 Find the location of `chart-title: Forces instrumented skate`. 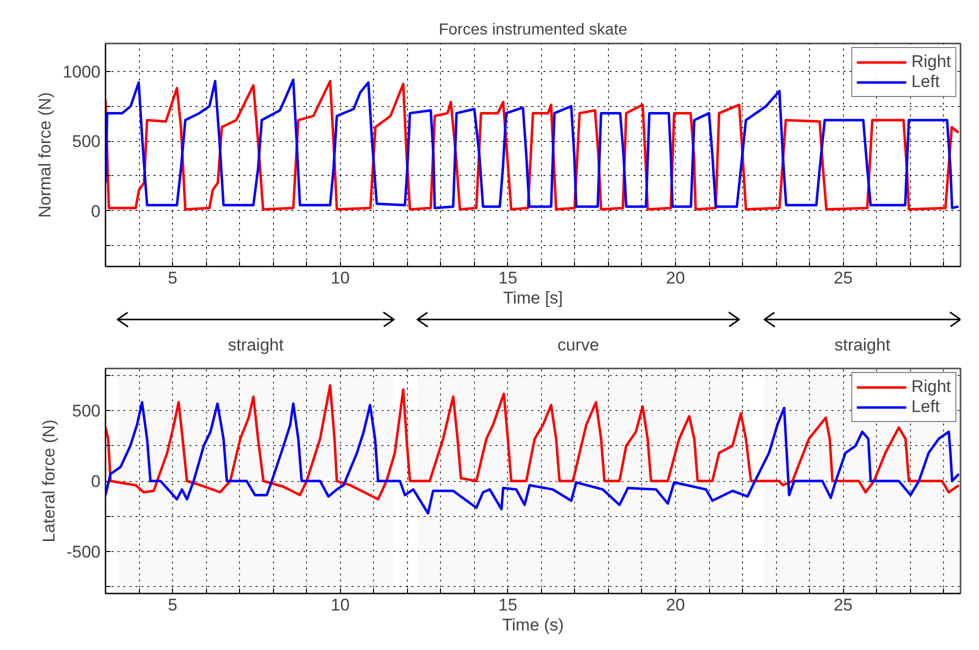

chart-title: Forces instrumented skate is located at coordinates (533, 30).